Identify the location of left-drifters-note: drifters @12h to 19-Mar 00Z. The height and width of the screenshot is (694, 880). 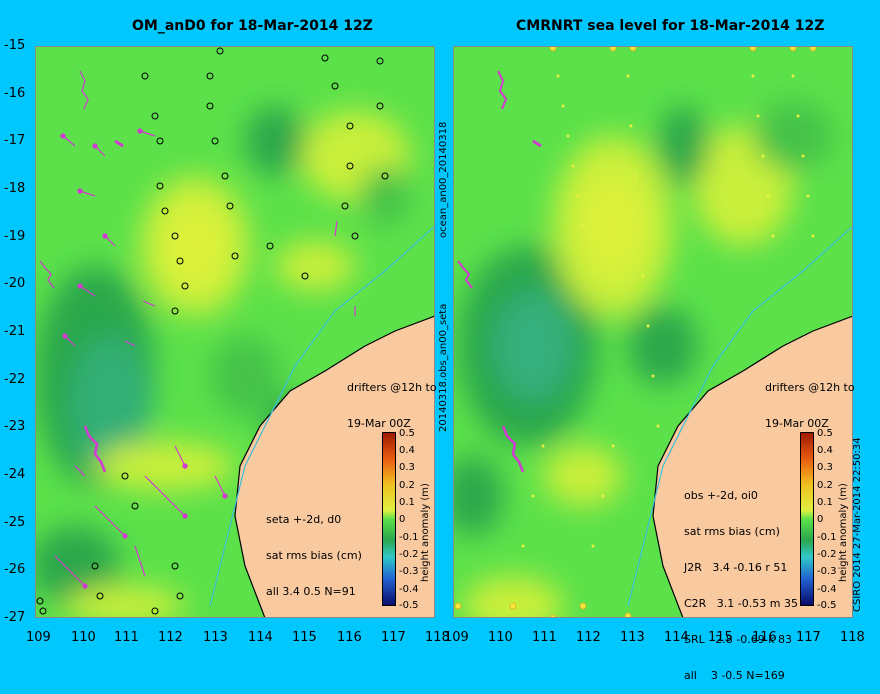
(392, 400).